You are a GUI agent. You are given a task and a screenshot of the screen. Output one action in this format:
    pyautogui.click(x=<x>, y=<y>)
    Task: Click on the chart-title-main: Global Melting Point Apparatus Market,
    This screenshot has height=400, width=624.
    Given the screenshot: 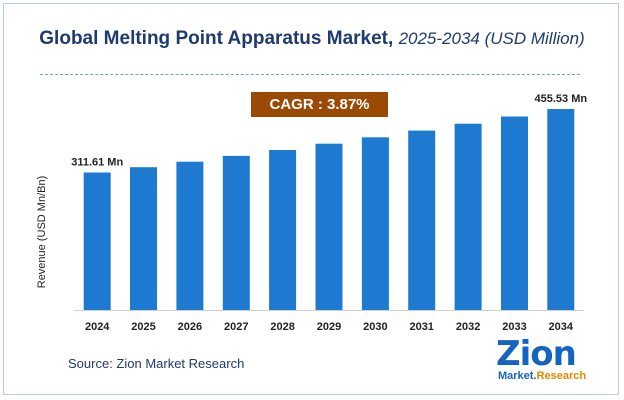 What is the action you would take?
    pyautogui.click(x=216, y=38)
    